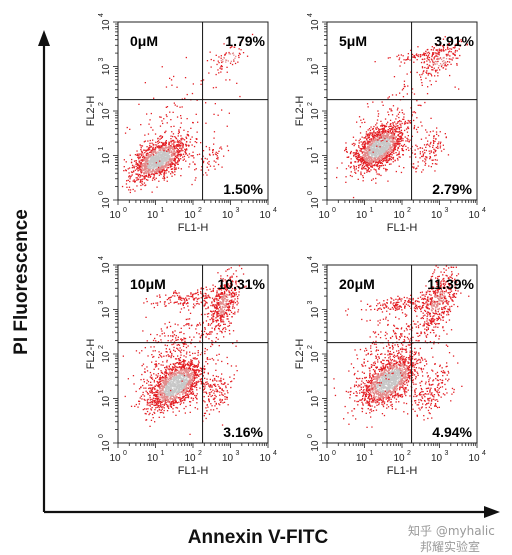 Image resolution: width=512 pixels, height=555 pixels. I want to click on y-tick: 102, so click(105, 111).